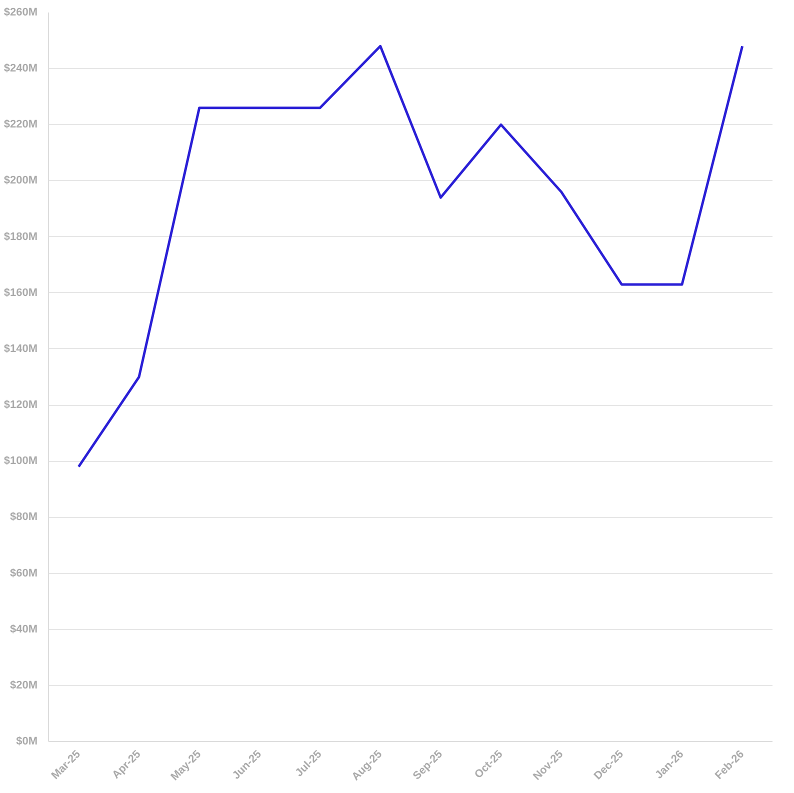 This screenshot has height=793, width=794. Describe the element at coordinates (21, 124) in the screenshot. I see `y-tick-label: $220M` at that location.